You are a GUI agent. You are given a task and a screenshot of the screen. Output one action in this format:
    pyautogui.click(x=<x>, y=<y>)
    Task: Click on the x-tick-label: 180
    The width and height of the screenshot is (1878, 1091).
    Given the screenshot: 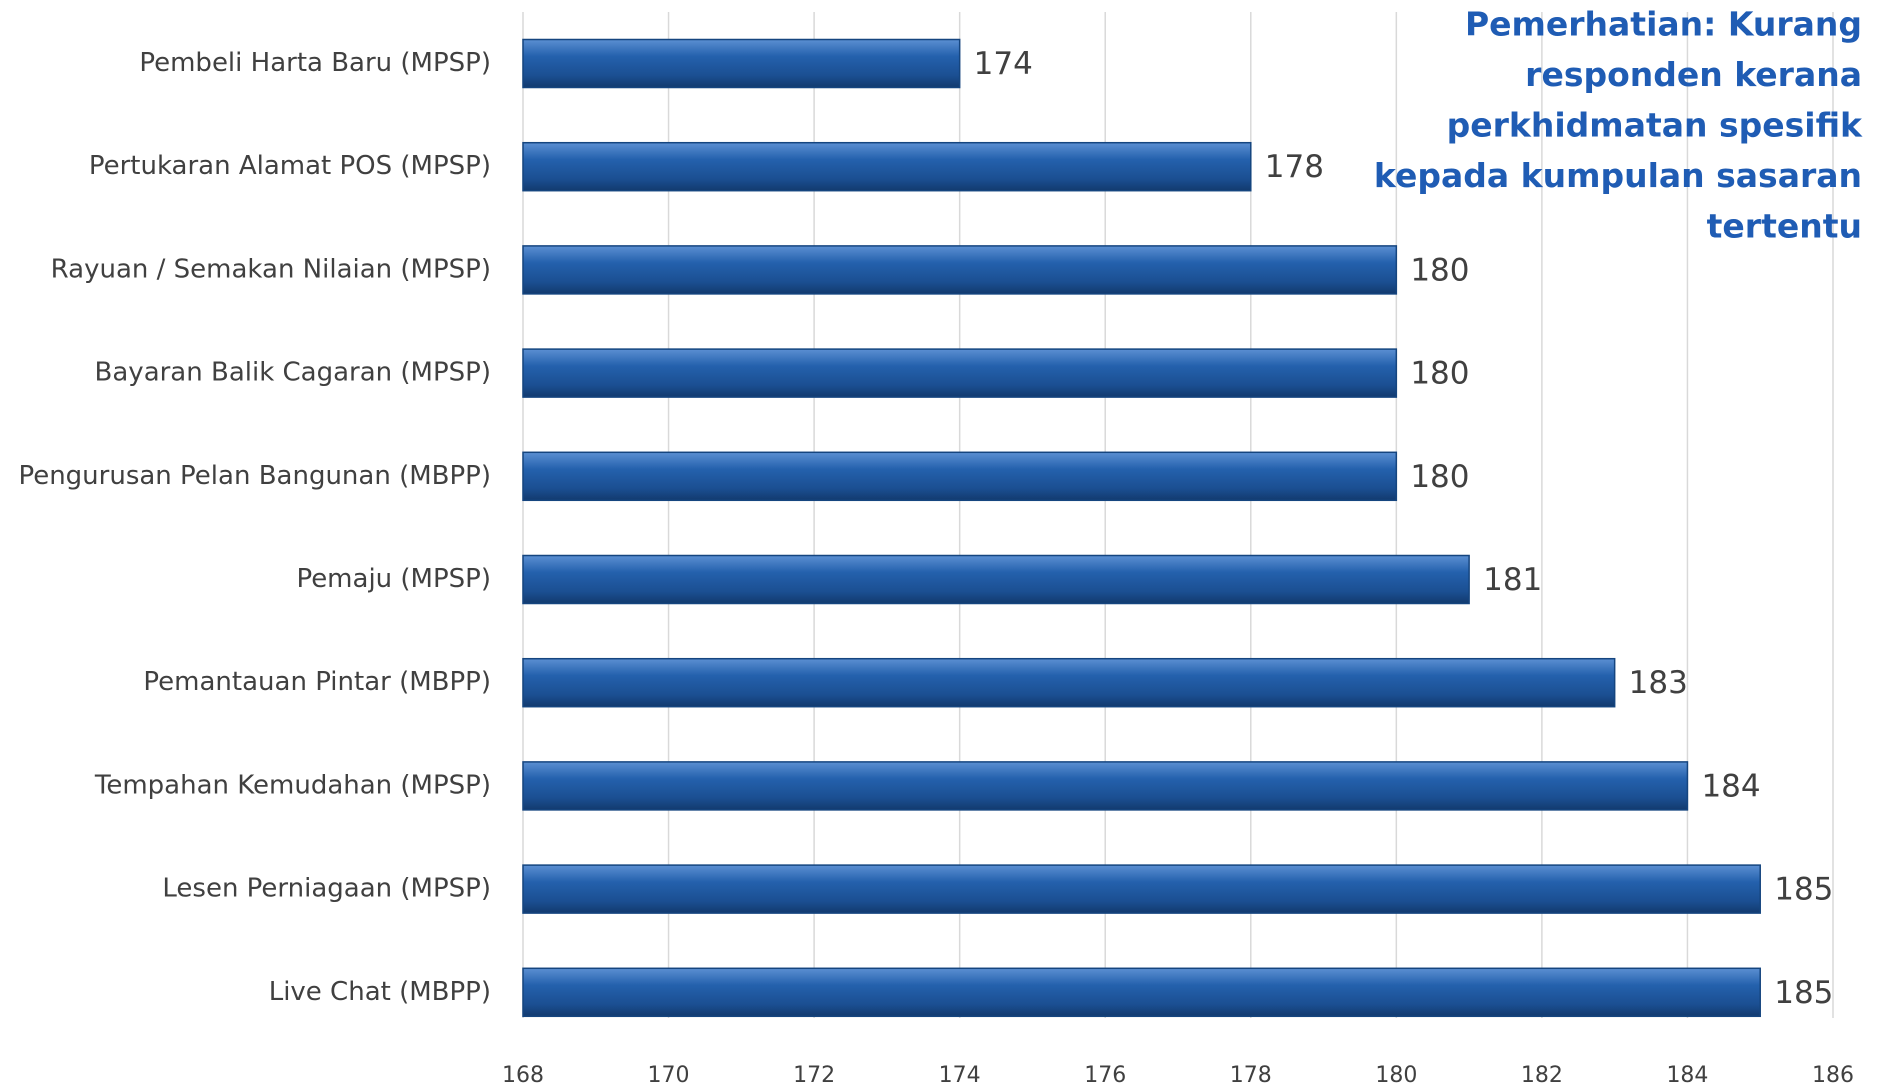 What is the action you would take?
    pyautogui.click(x=1396, y=1075)
    